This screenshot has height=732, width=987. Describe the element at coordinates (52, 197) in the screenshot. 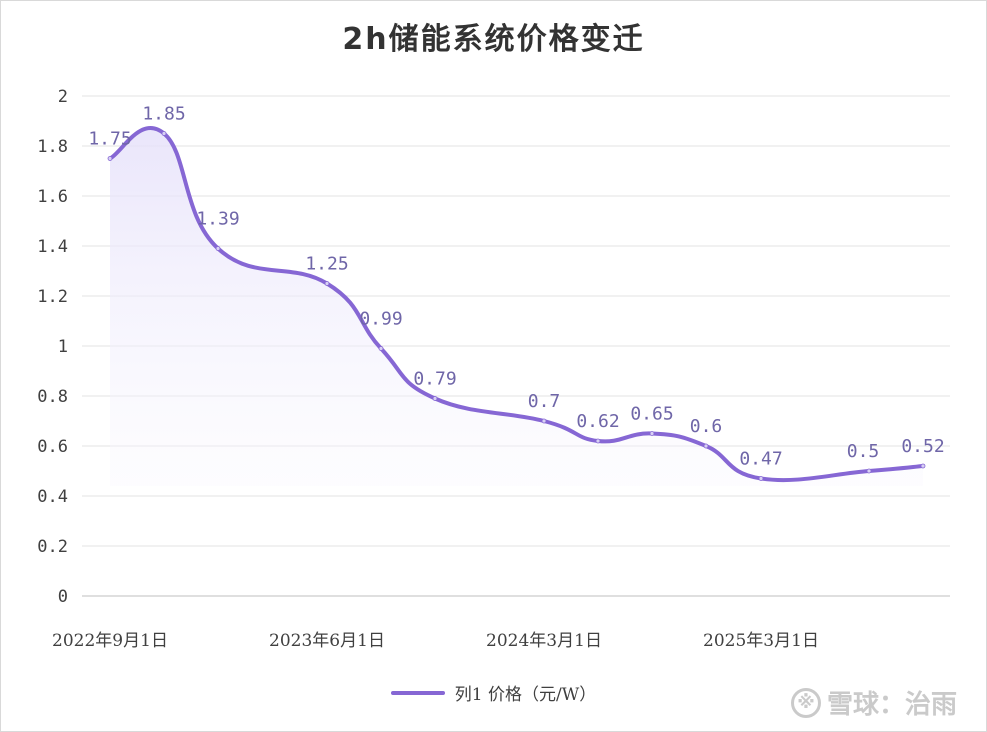

I see `y-tick-label: 1.6` at that location.